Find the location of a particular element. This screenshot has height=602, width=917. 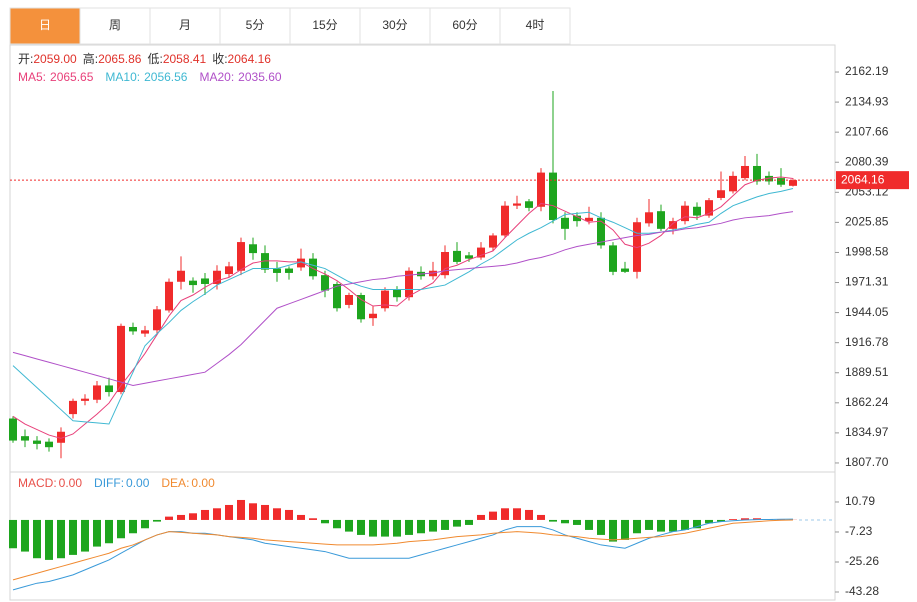

tab-label: 5分 is located at coordinates (255, 25).